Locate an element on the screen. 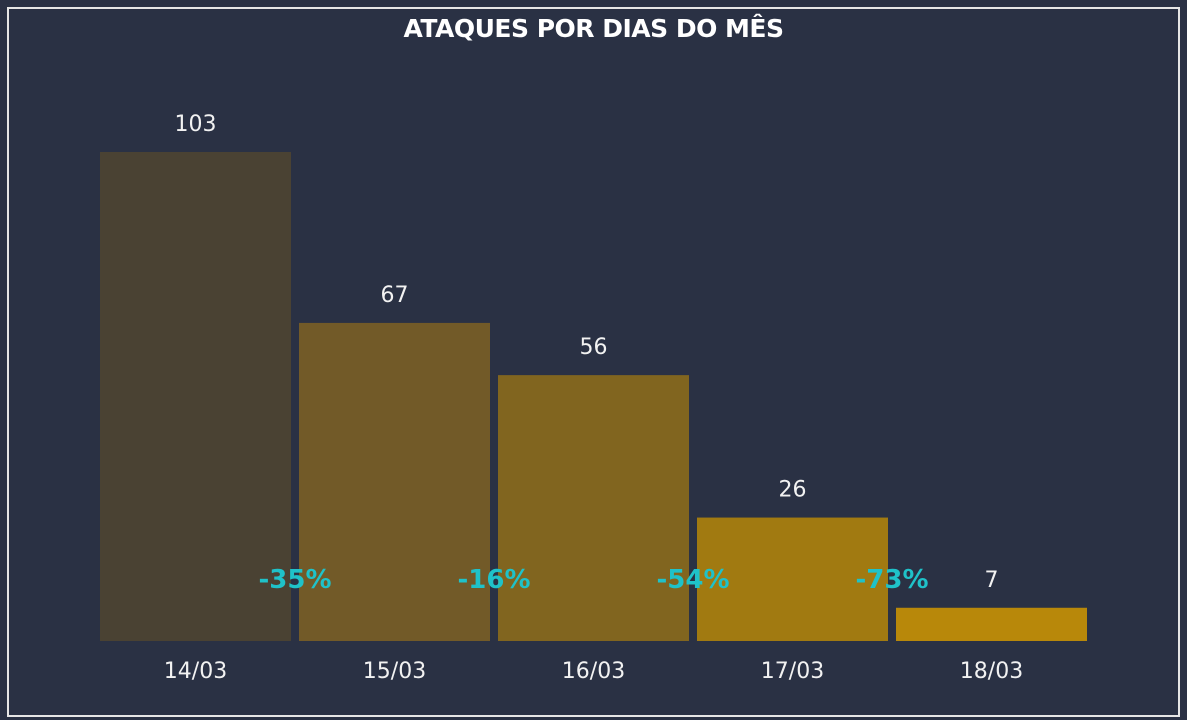  data-label: 26 is located at coordinates (793, 490).